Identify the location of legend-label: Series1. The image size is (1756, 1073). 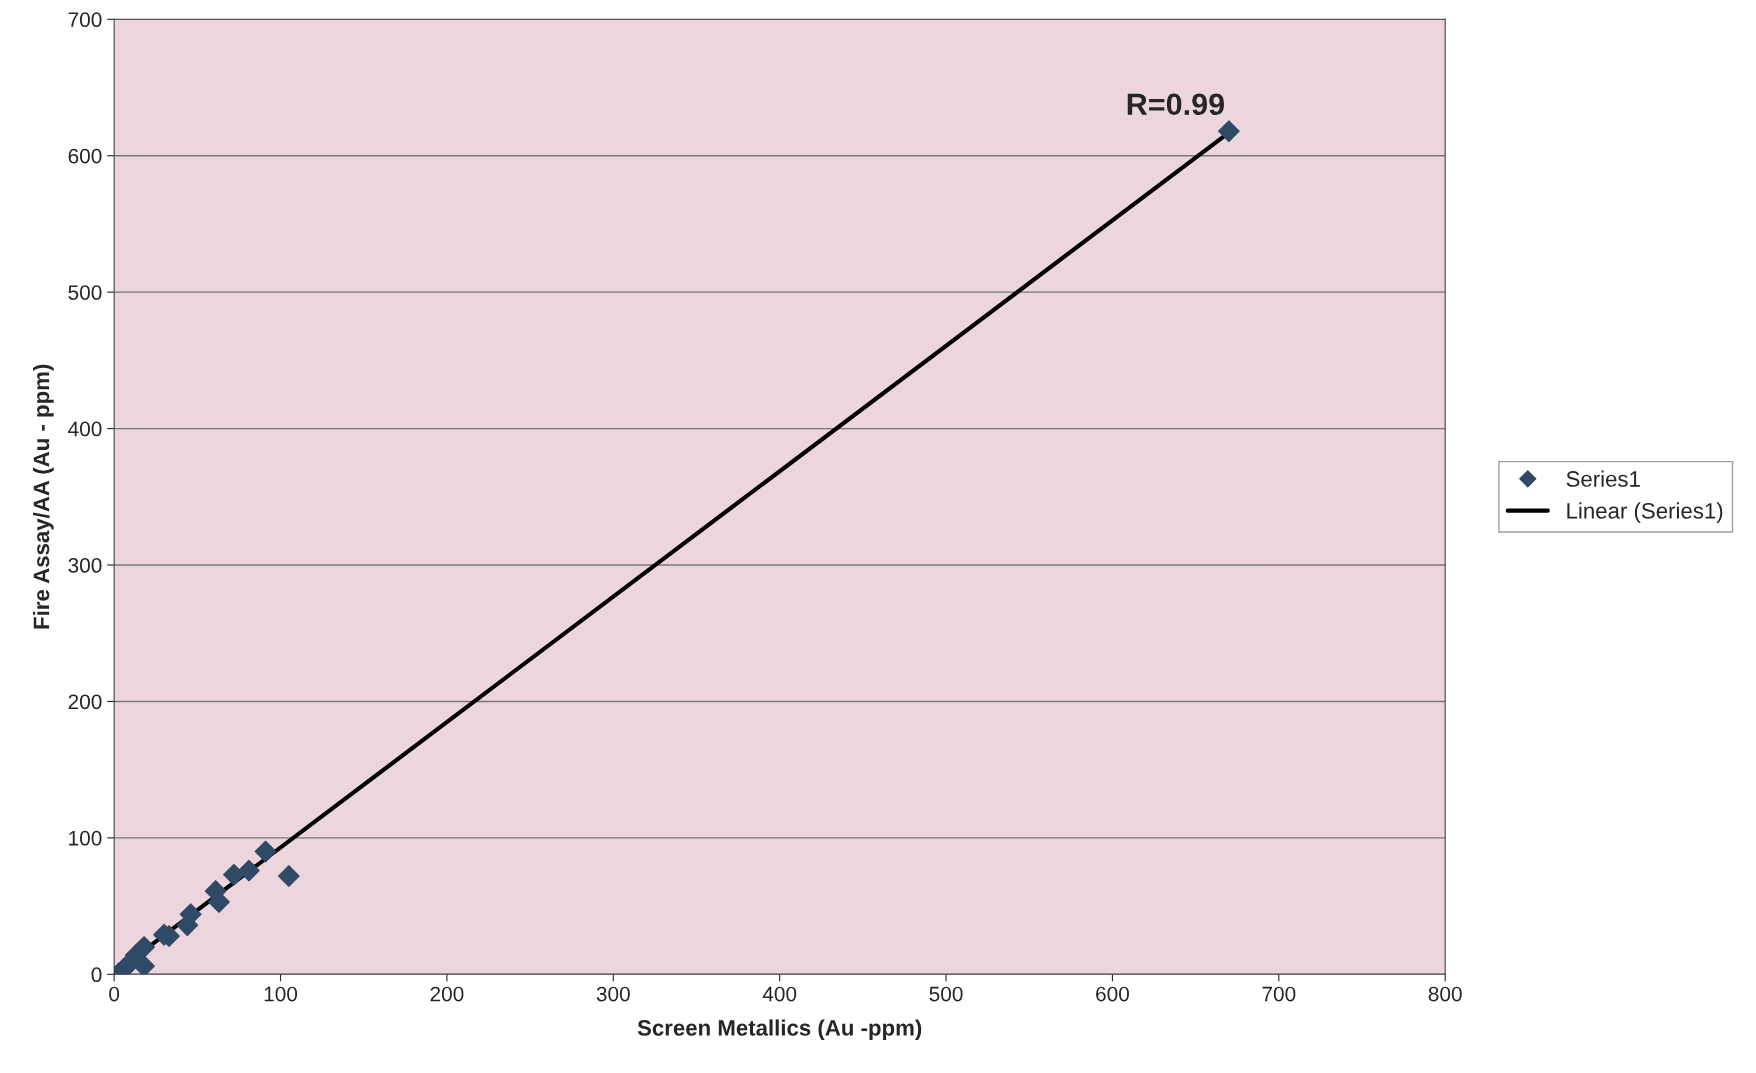
(1603, 478).